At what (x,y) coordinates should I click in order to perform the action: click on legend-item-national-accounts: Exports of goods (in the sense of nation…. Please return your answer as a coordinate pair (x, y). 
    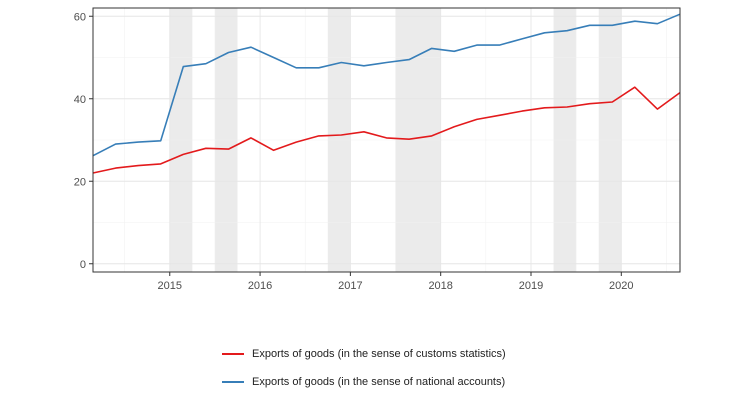
    Looking at the image, I should click on (364, 382).